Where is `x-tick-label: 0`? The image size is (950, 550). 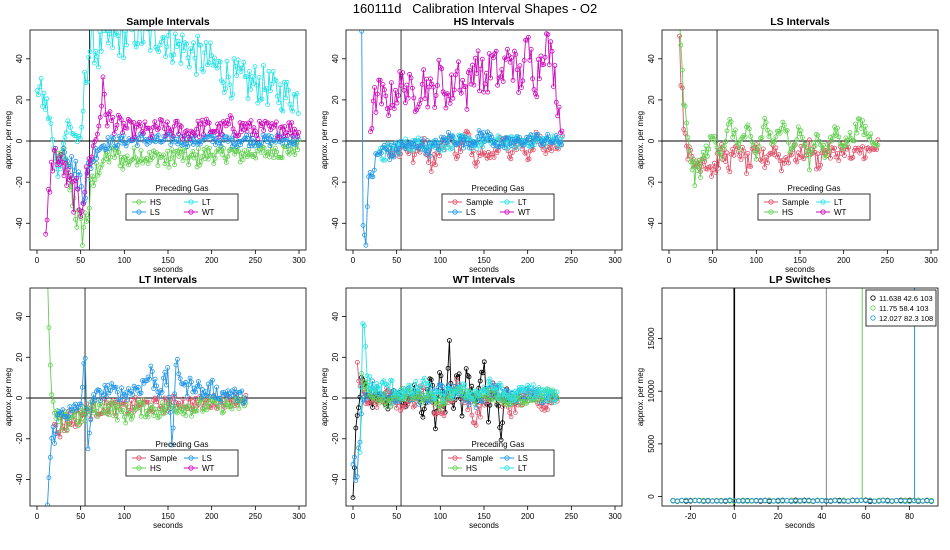 x-tick-label: 0 is located at coordinates (37, 260).